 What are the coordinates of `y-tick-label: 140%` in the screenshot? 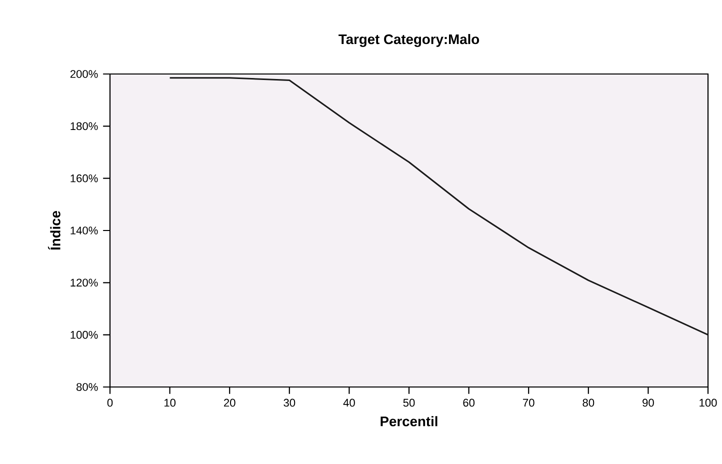 It's located at (84, 230).